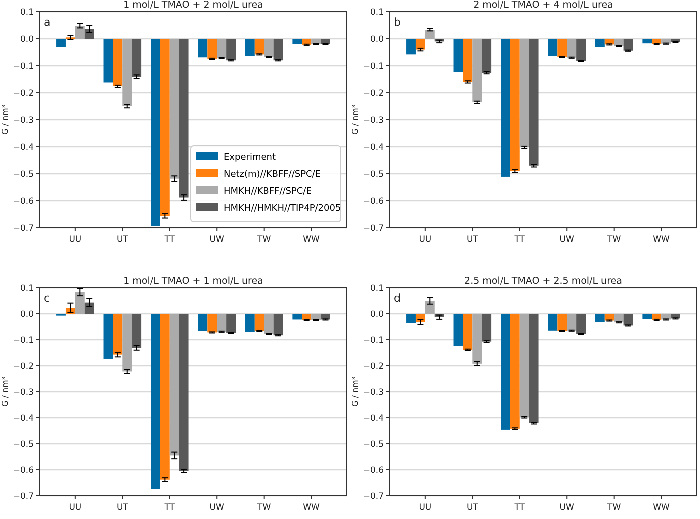 This screenshot has height=519, width=700. I want to click on chart-title: 1 mol/L TMAO + 1 mol/L urea, so click(194, 281).